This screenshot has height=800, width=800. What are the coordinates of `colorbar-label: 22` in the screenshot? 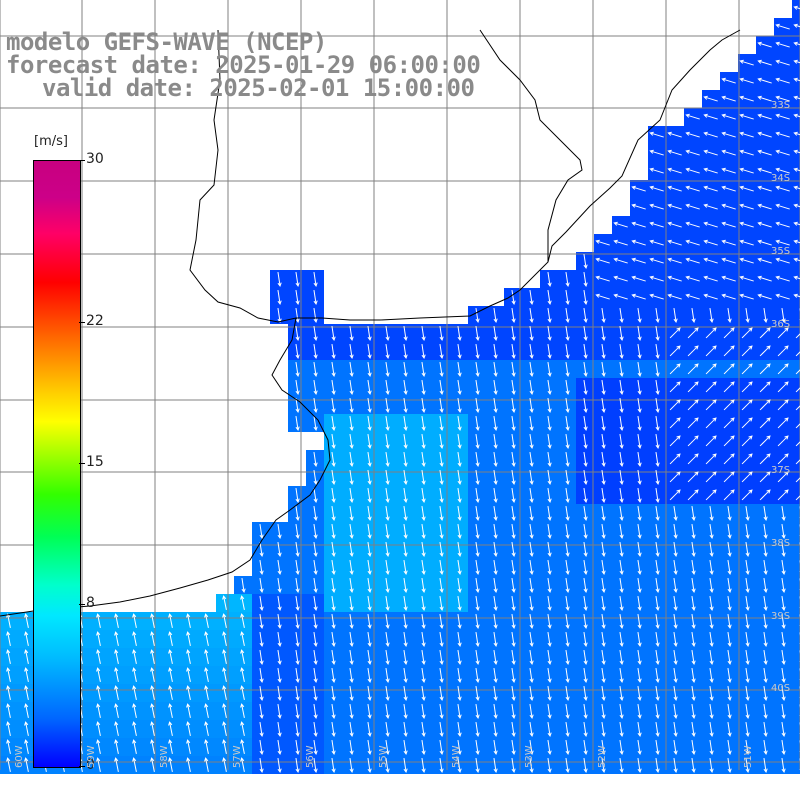 It's located at (95, 320).